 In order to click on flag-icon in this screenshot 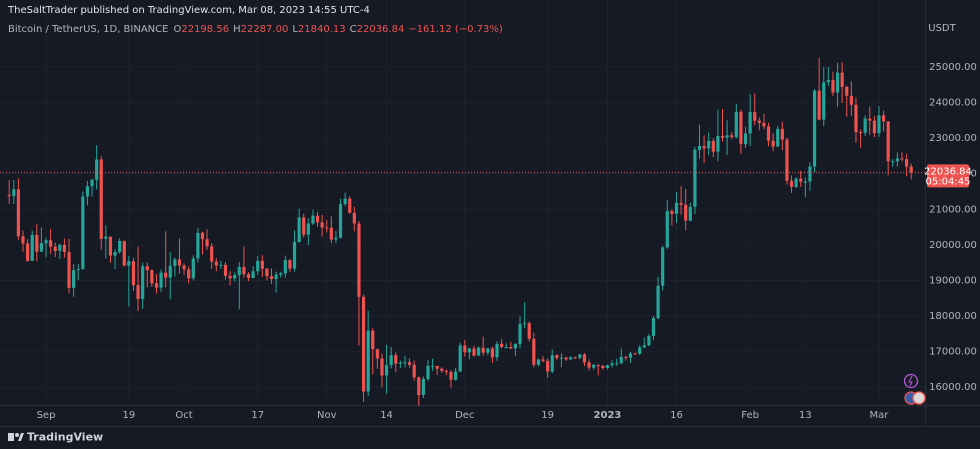, I will do `click(919, 398)`.